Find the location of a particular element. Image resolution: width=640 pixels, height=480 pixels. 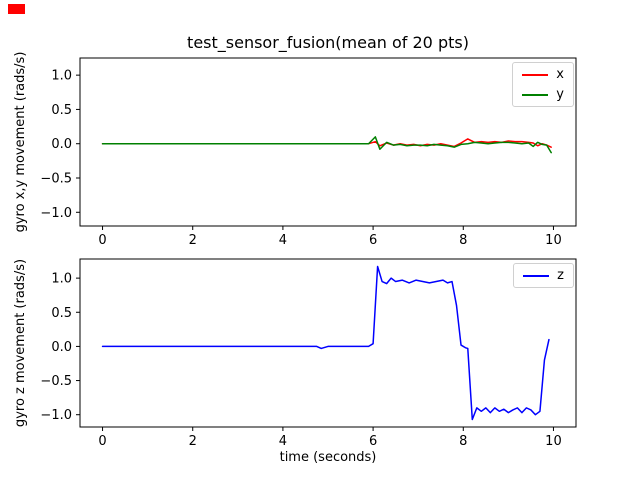

red-marker is located at coordinates (16, 9).